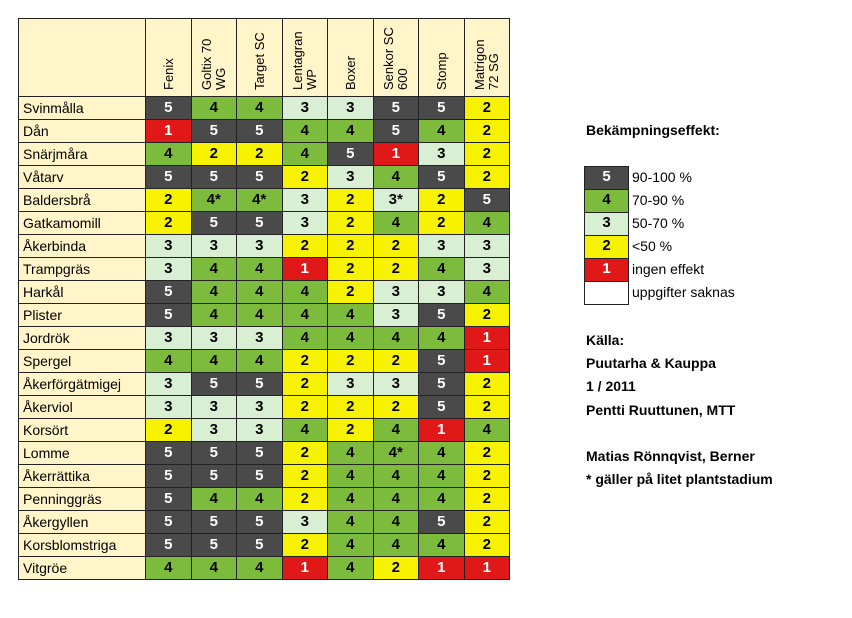 This screenshot has width=852, height=618. I want to click on source-note: * gäller på litet plantstadium, so click(679, 479).